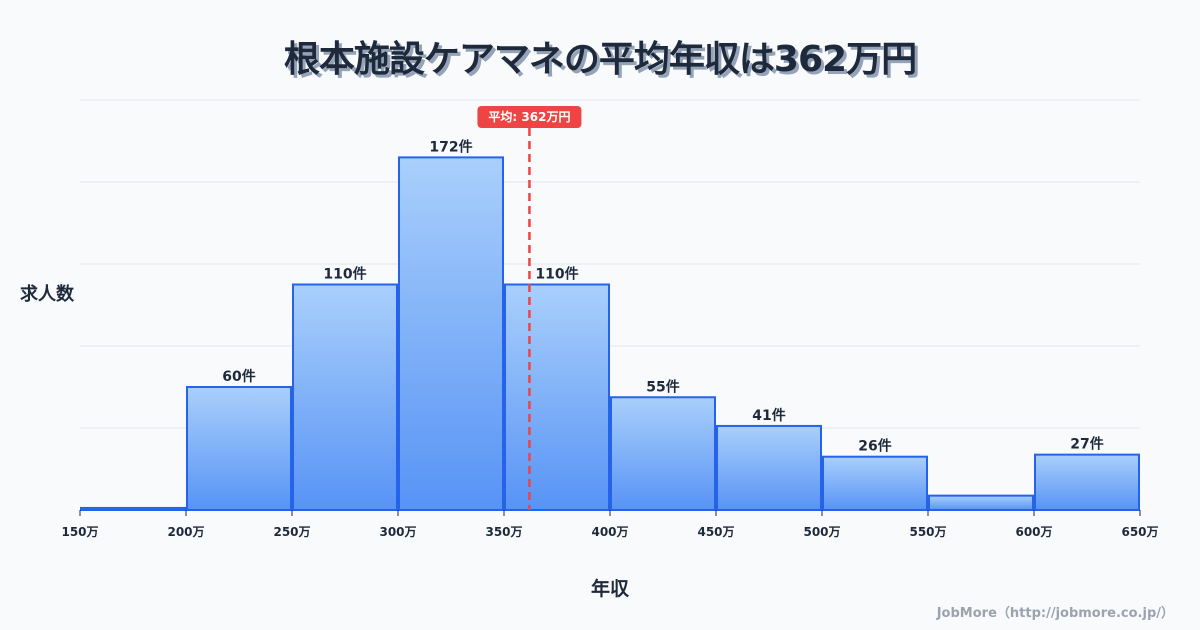  I want to click on x-tick-label: 350万, so click(503, 532).